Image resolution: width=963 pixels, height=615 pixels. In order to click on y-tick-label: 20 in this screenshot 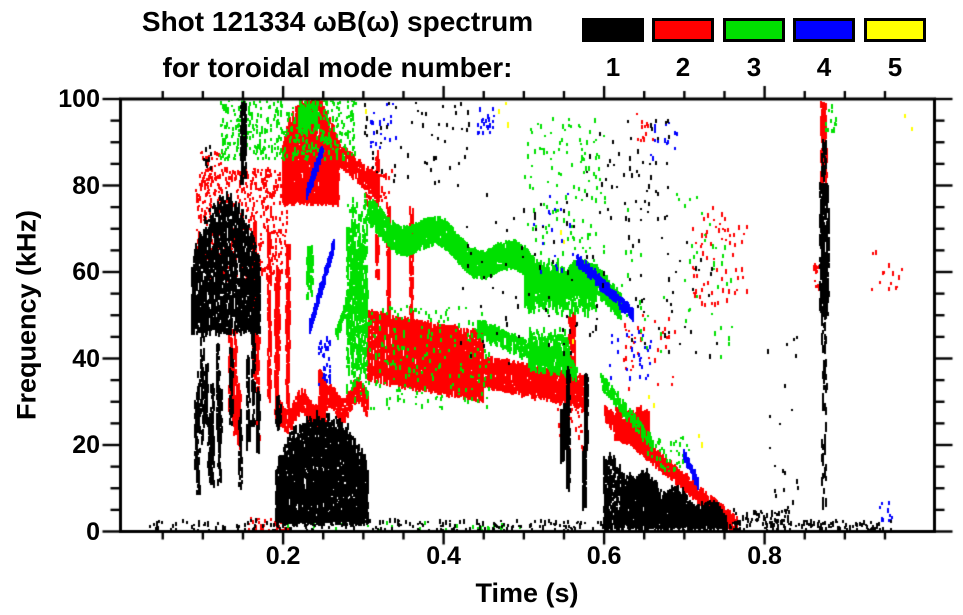, I will do `click(86, 445)`.